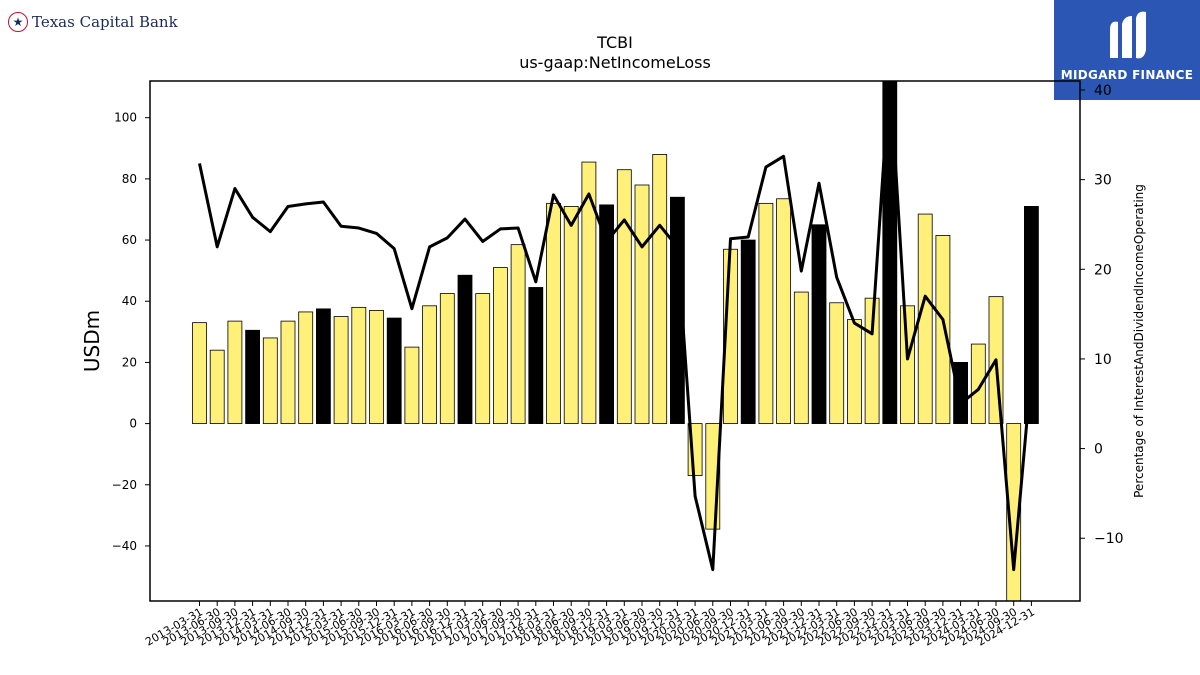 The height and width of the screenshot is (675, 1200). What do you see at coordinates (124, 485) in the screenshot?
I see `y-tick-label: −20` at bounding box center [124, 485].